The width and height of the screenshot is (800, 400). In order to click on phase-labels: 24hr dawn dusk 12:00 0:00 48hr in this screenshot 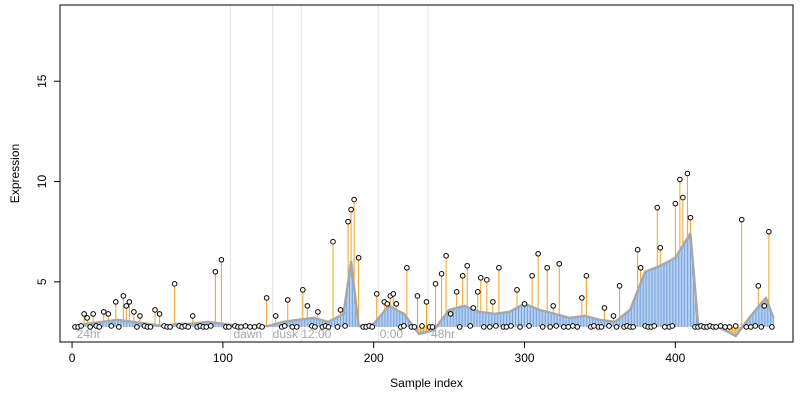, I will do `click(266, 334)`.